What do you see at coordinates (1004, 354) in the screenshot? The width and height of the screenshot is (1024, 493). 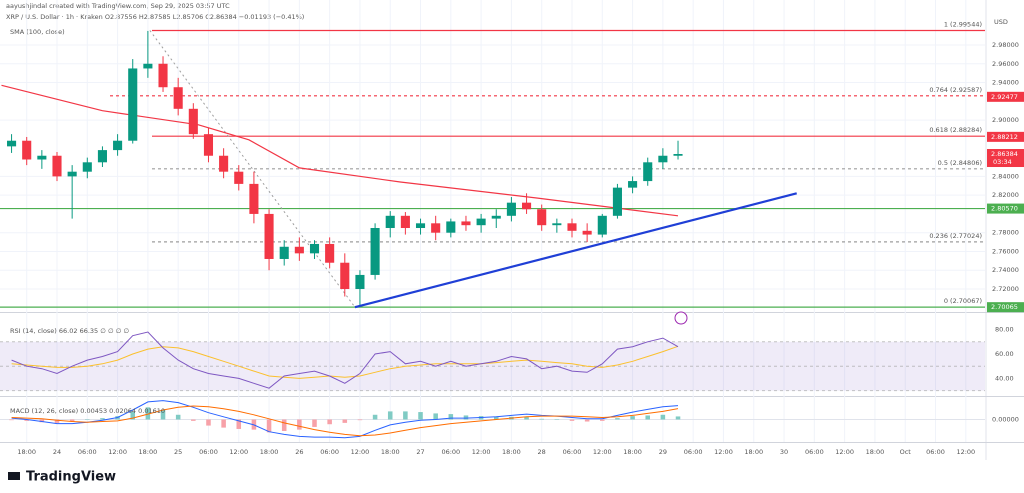 I see `y-tick-label: 60.00` at bounding box center [1004, 354].